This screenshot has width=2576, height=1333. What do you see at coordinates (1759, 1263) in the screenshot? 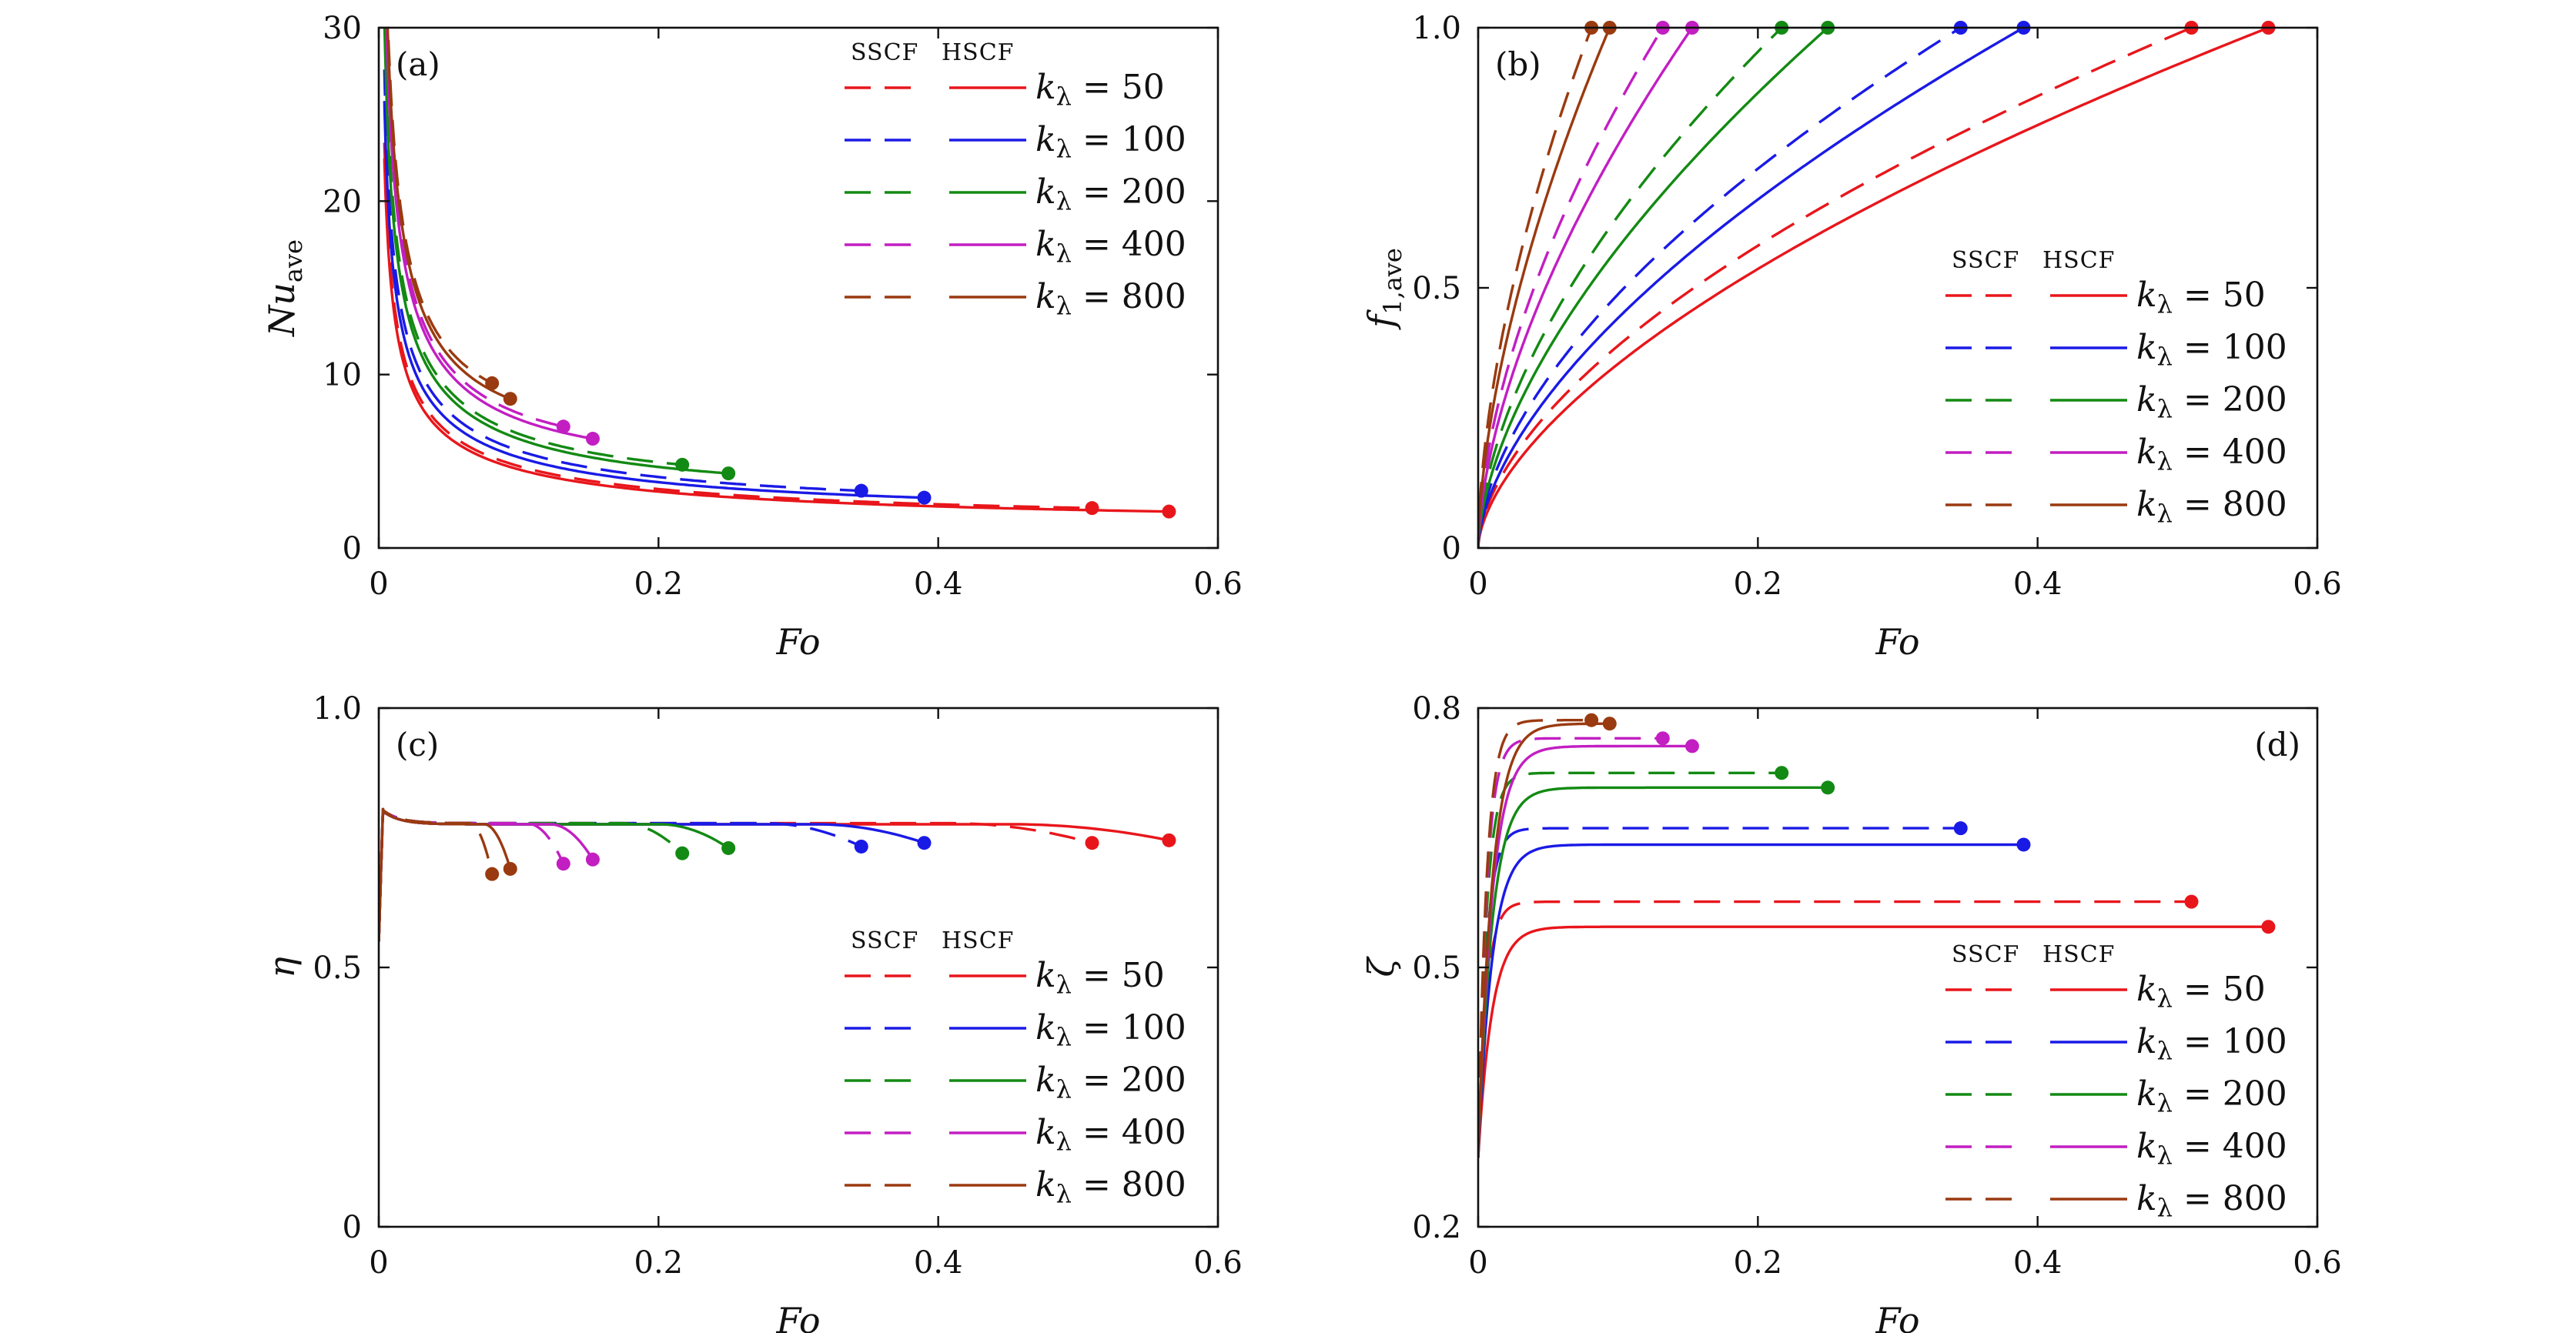
I see `x-tick-label: 0.2` at bounding box center [1759, 1263].